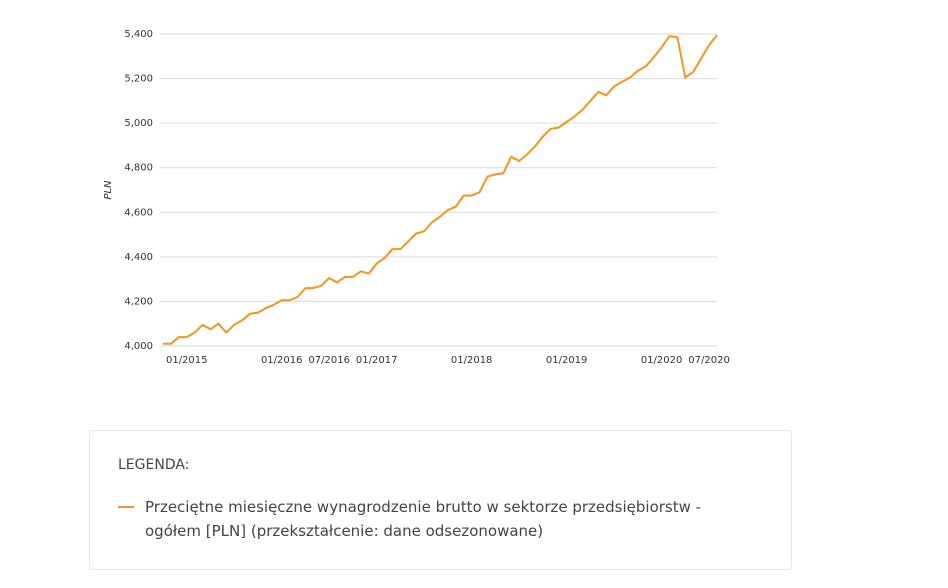  Describe the element at coordinates (138, 257) in the screenshot. I see `y-tick-label: 4,400` at that location.